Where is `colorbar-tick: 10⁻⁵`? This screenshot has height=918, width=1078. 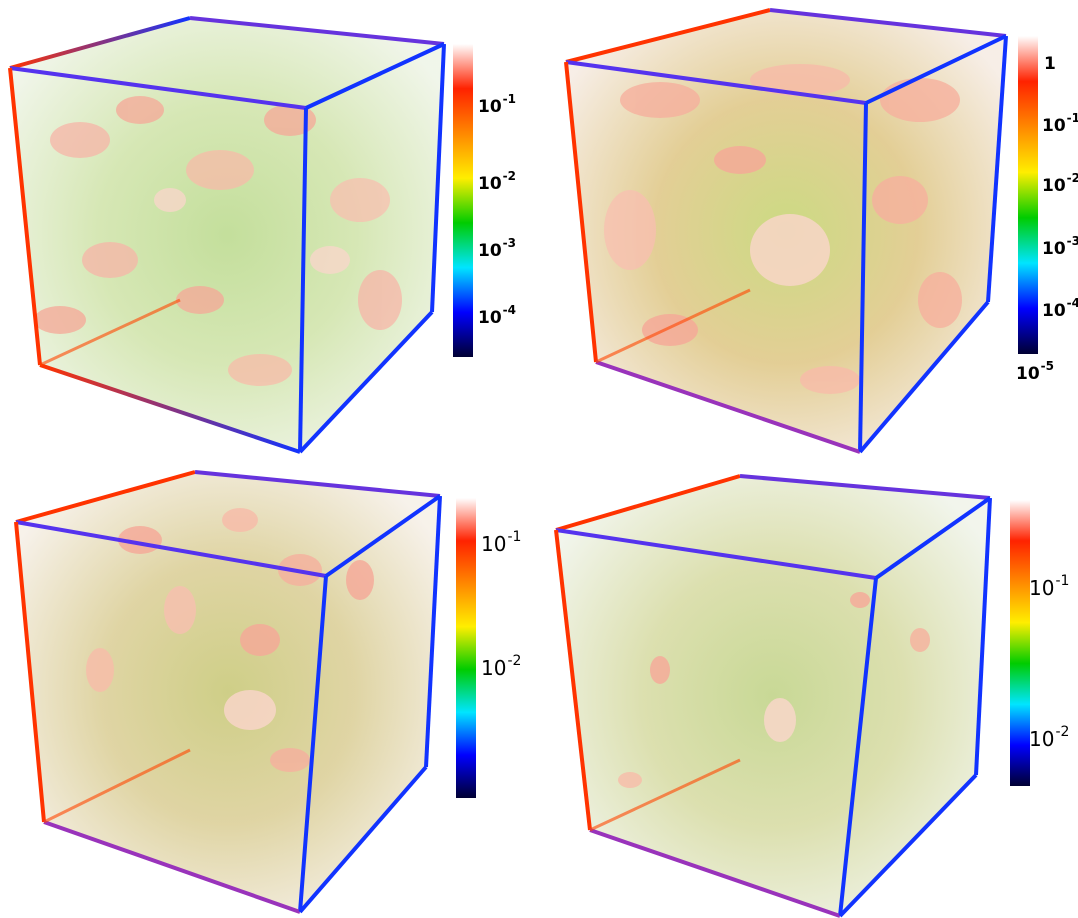
colorbar-tick: 10⁻⁵ is located at coordinates (1035, 371).